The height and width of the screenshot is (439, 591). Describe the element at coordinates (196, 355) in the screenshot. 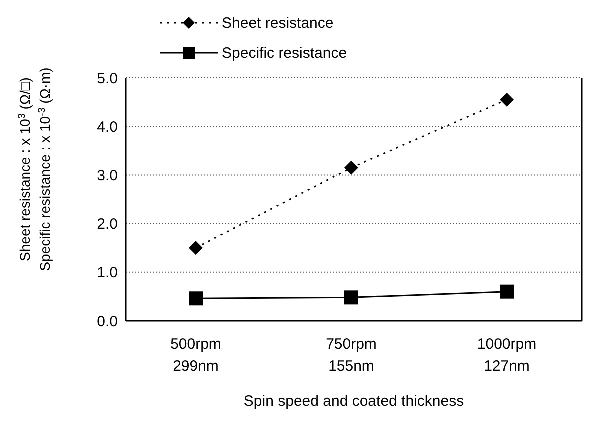

I see `x-tick-label: 500rpm 299nm` at that location.